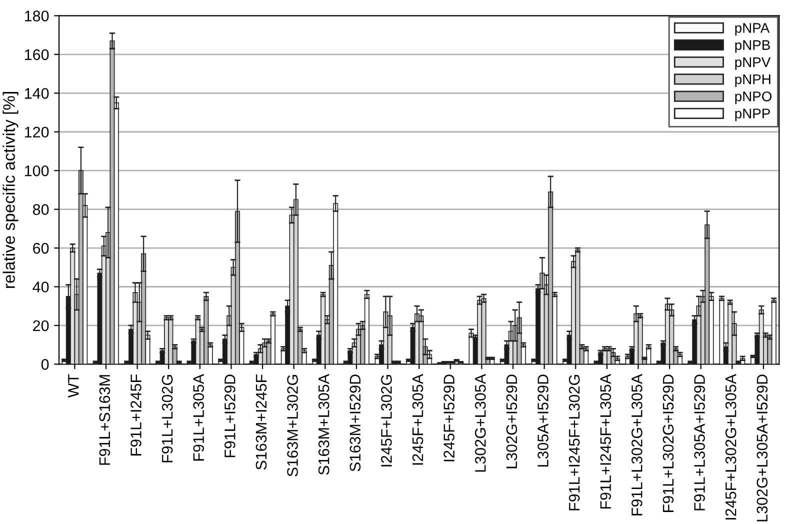 This screenshot has width=787, height=524. What do you see at coordinates (167, 418) in the screenshot?
I see `x-tick-label: F91L+L302G` at bounding box center [167, 418].